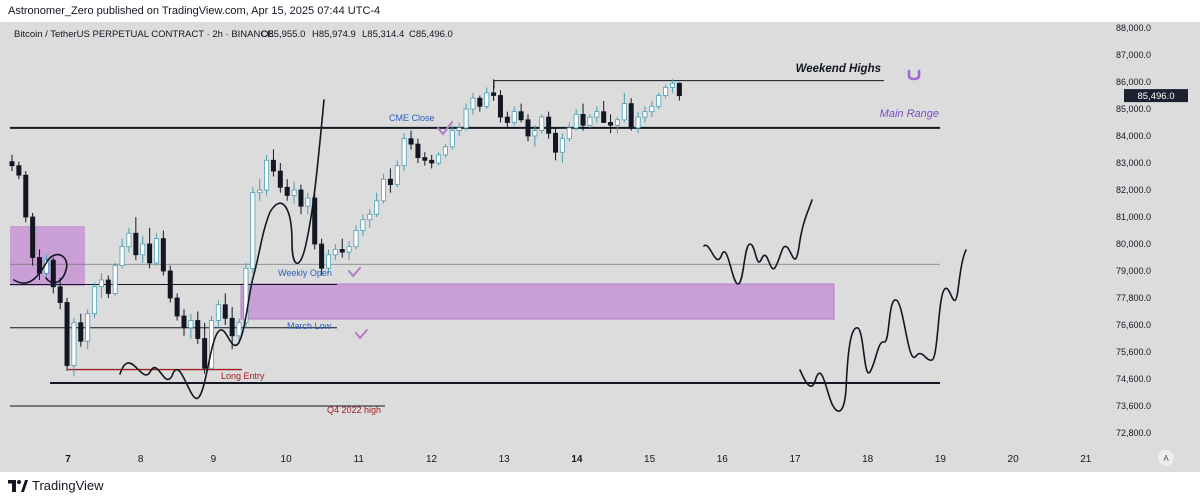  I want to click on x-tick-label: 15, so click(650, 459).